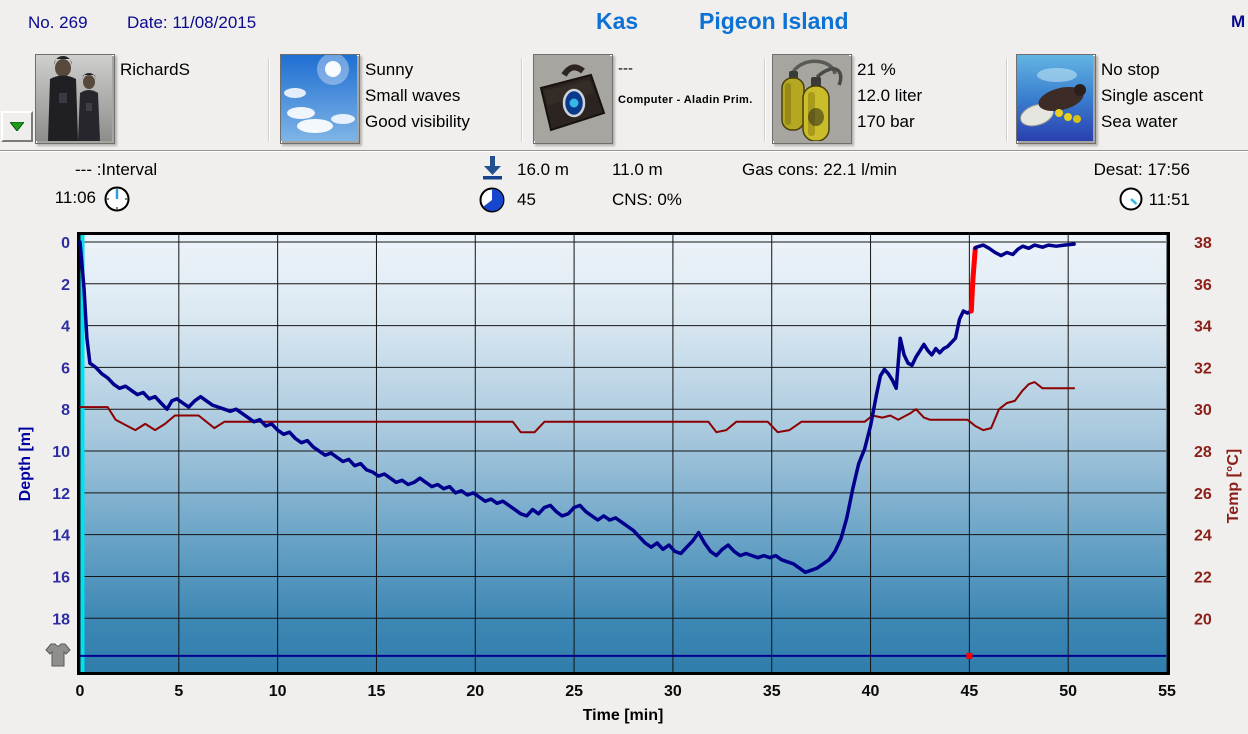 The height and width of the screenshot is (734, 1248). I want to click on time-tick-label: 15, so click(377, 691).